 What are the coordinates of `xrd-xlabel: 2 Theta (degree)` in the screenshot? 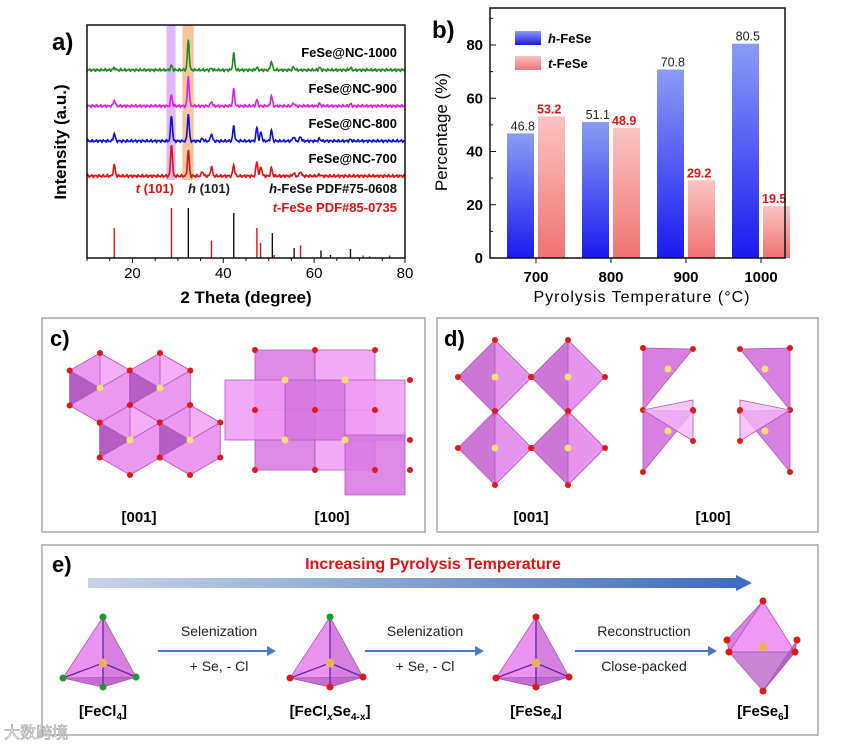 It's located at (245, 297).